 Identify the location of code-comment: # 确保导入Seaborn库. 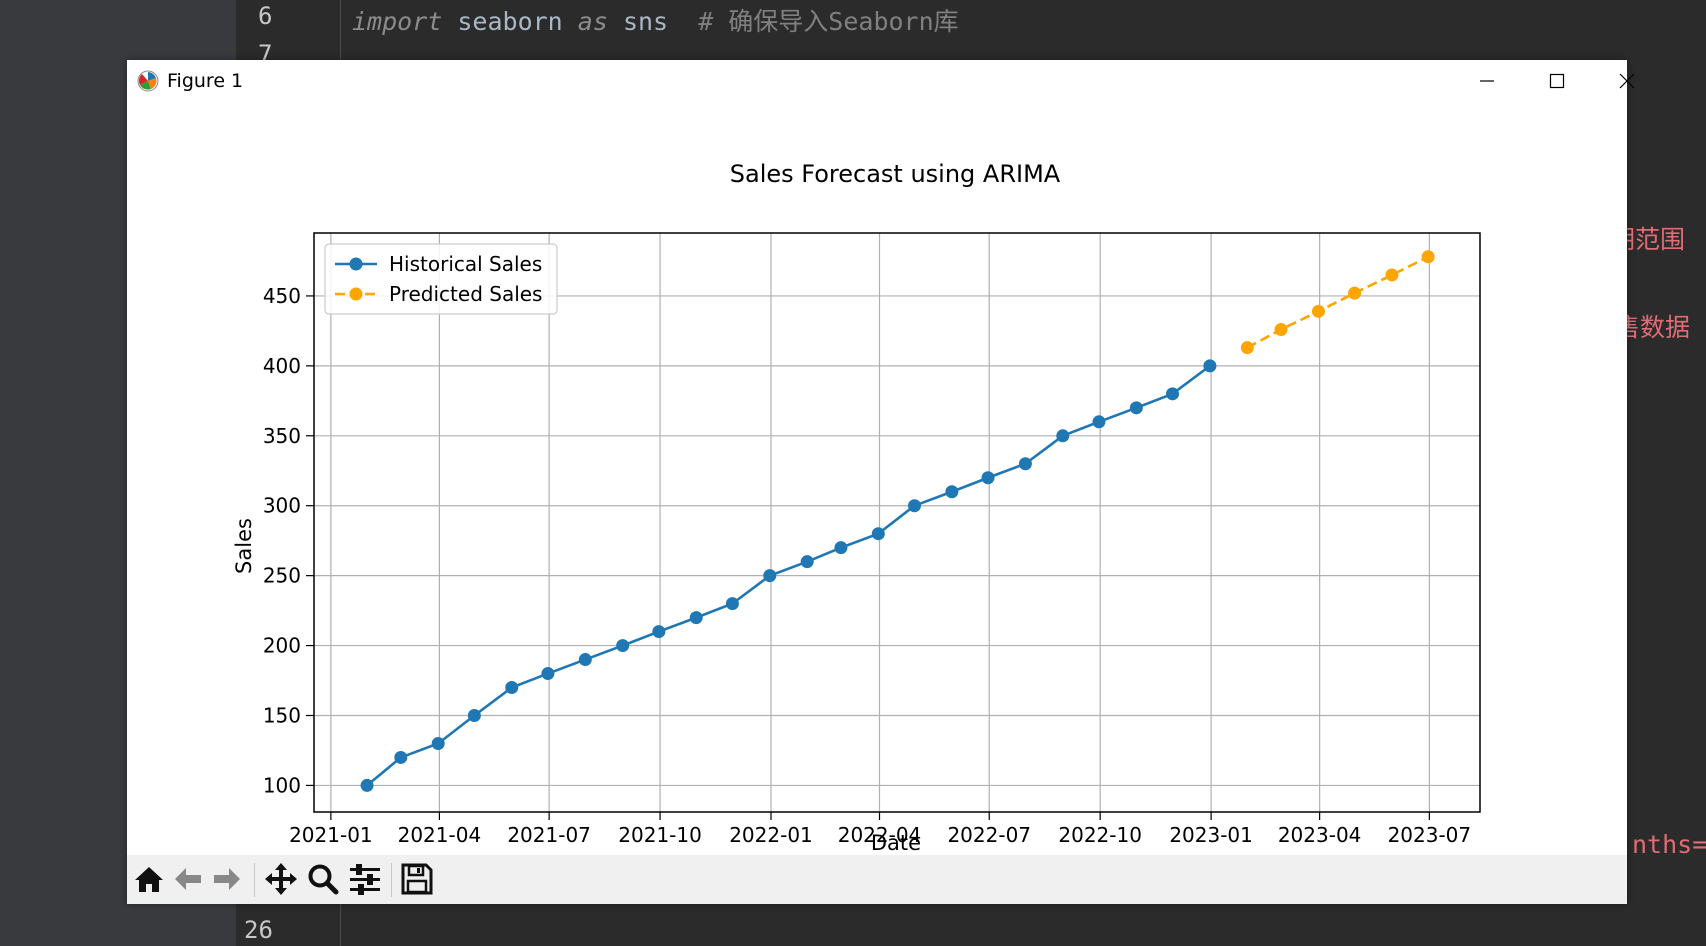
(828, 21).